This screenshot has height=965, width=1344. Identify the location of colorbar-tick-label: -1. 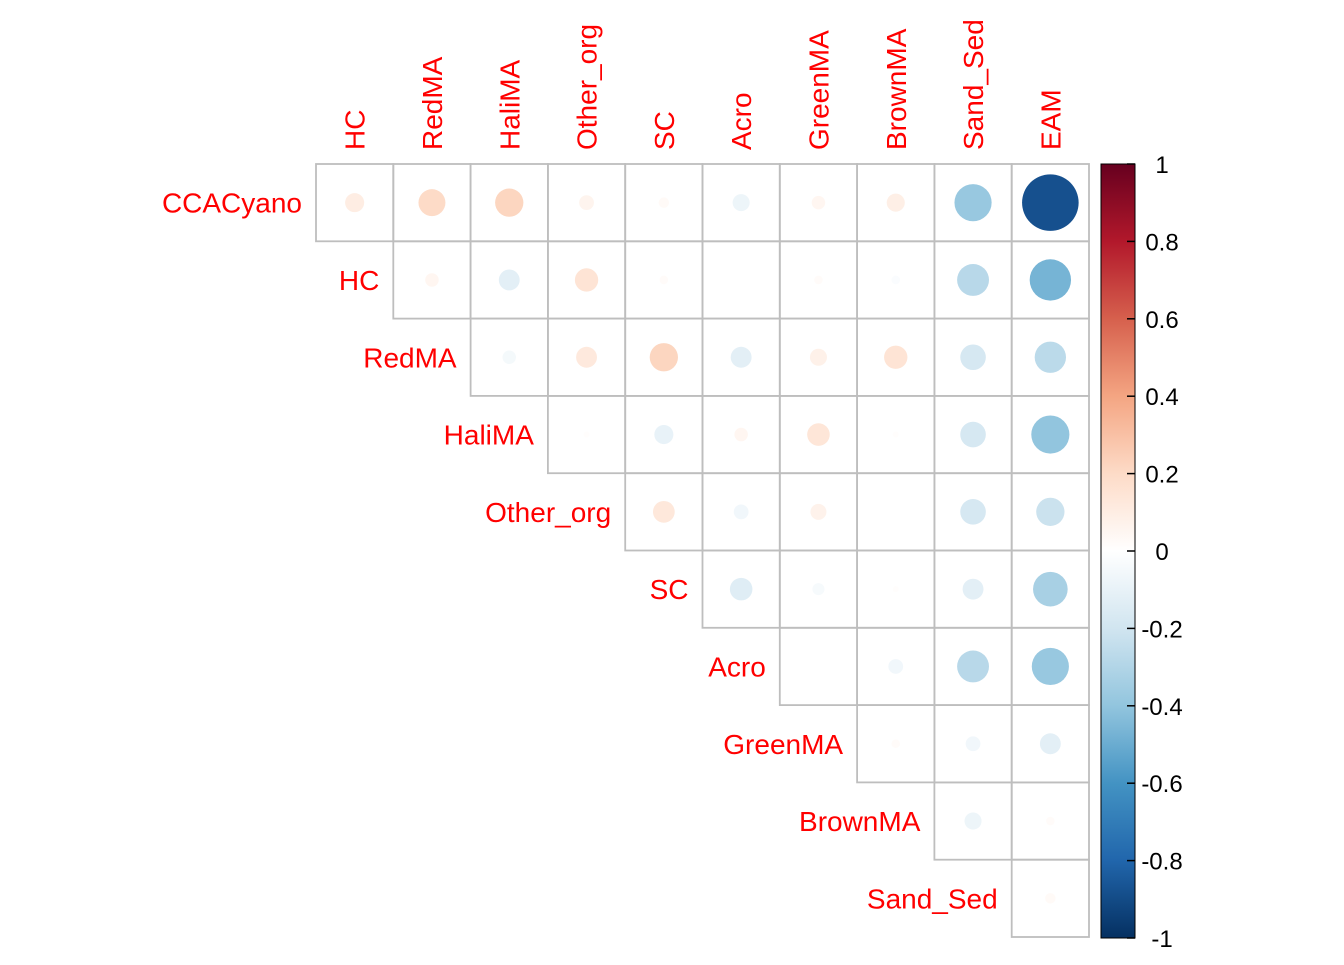
(1161, 939).